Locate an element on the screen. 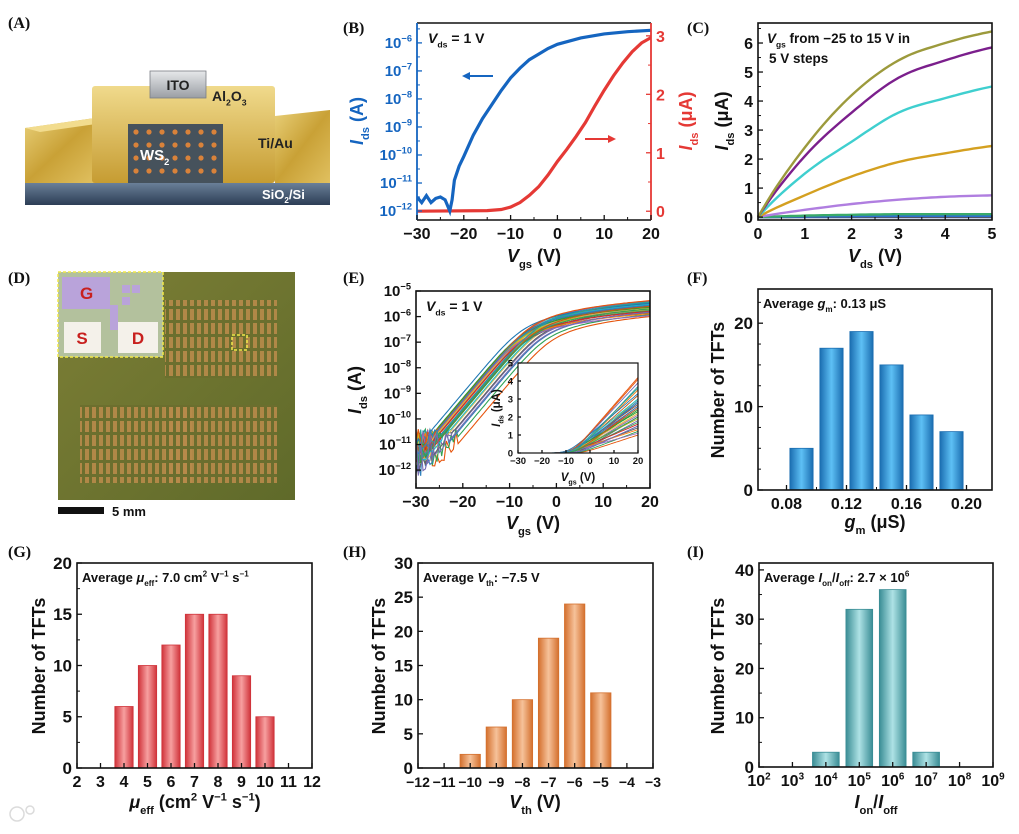 The width and height of the screenshot is (1019, 834). inset-linear-plot: −30 −20 −10 0 10 20 0 1 2 3 4 5 Vgs (V) Ids (μA) is located at coordinates (567, 422).